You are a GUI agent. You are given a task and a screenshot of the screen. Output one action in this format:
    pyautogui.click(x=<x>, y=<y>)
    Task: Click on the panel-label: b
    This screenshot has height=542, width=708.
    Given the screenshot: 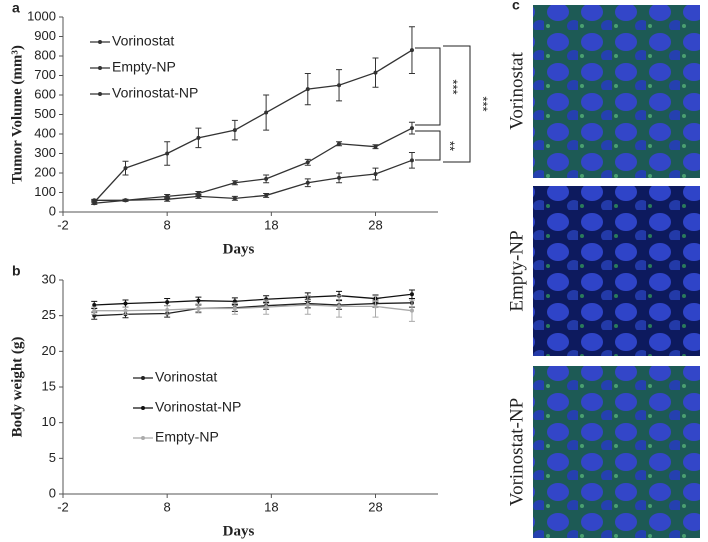 What is the action you would take?
    pyautogui.click(x=16, y=271)
    